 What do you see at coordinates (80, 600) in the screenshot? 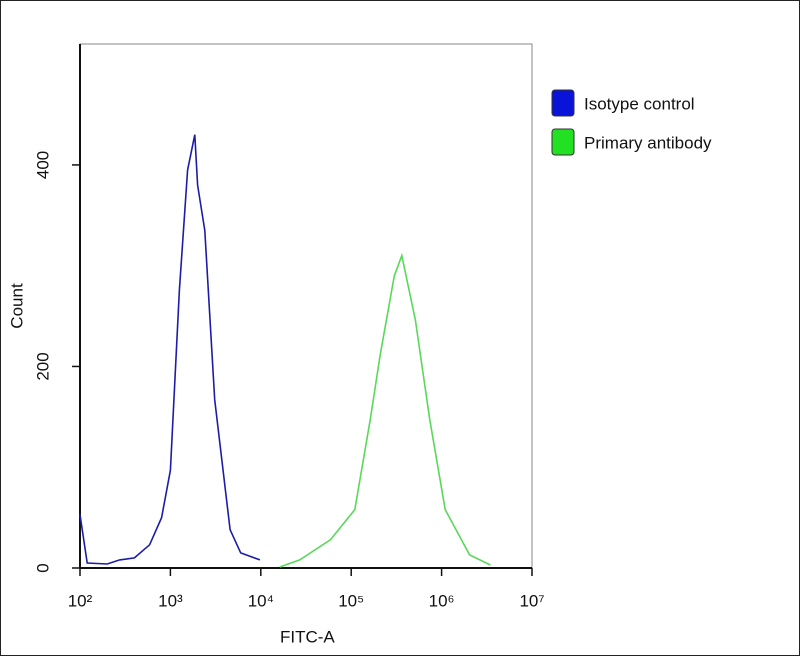
I see `x-tick-label: 10²` at bounding box center [80, 600].